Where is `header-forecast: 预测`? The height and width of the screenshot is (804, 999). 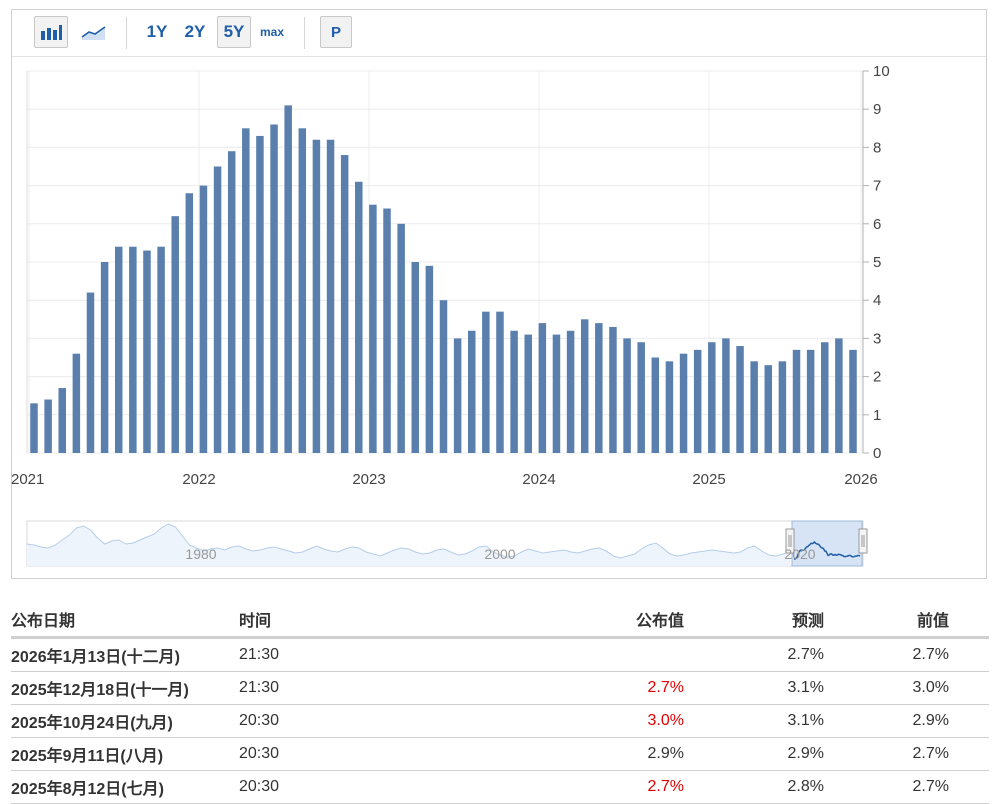 header-forecast: 预测 is located at coordinates (754, 620).